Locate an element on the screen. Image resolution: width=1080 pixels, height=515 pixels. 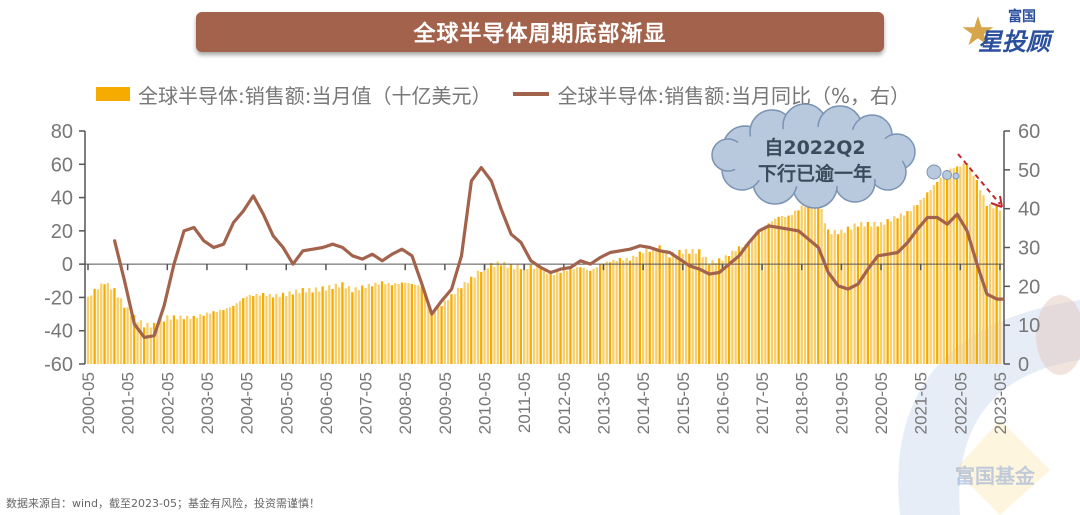
watermark-shape is located at coordinates (1002, 467).